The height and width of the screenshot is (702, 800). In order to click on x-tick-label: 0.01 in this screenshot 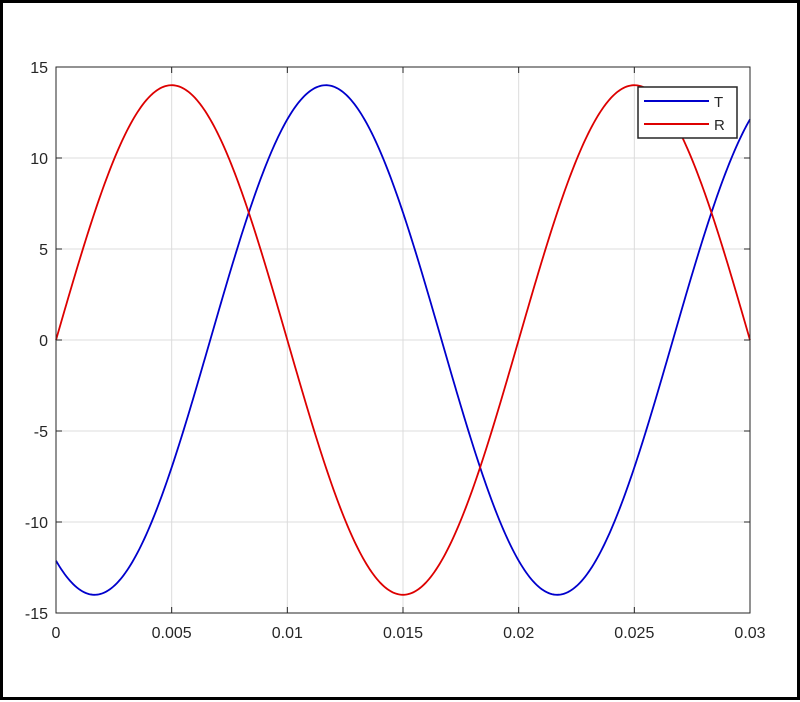, I will do `click(287, 633)`.